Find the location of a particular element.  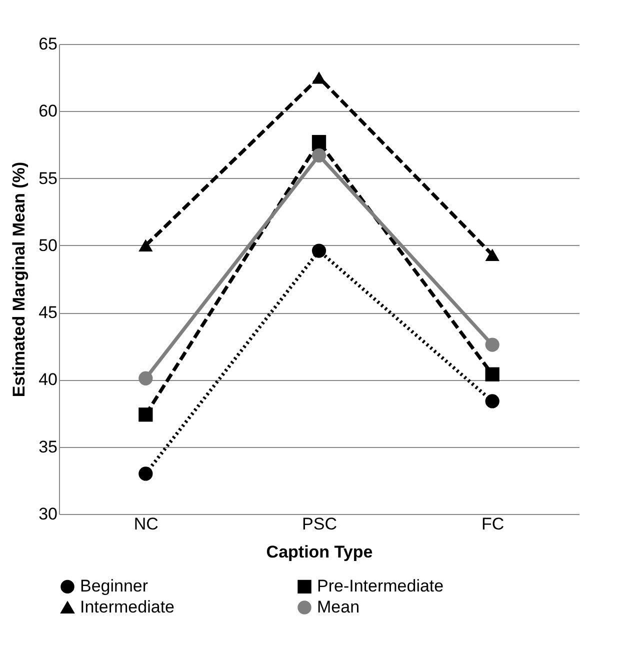

y-tick-label: 40 is located at coordinates (48, 380).